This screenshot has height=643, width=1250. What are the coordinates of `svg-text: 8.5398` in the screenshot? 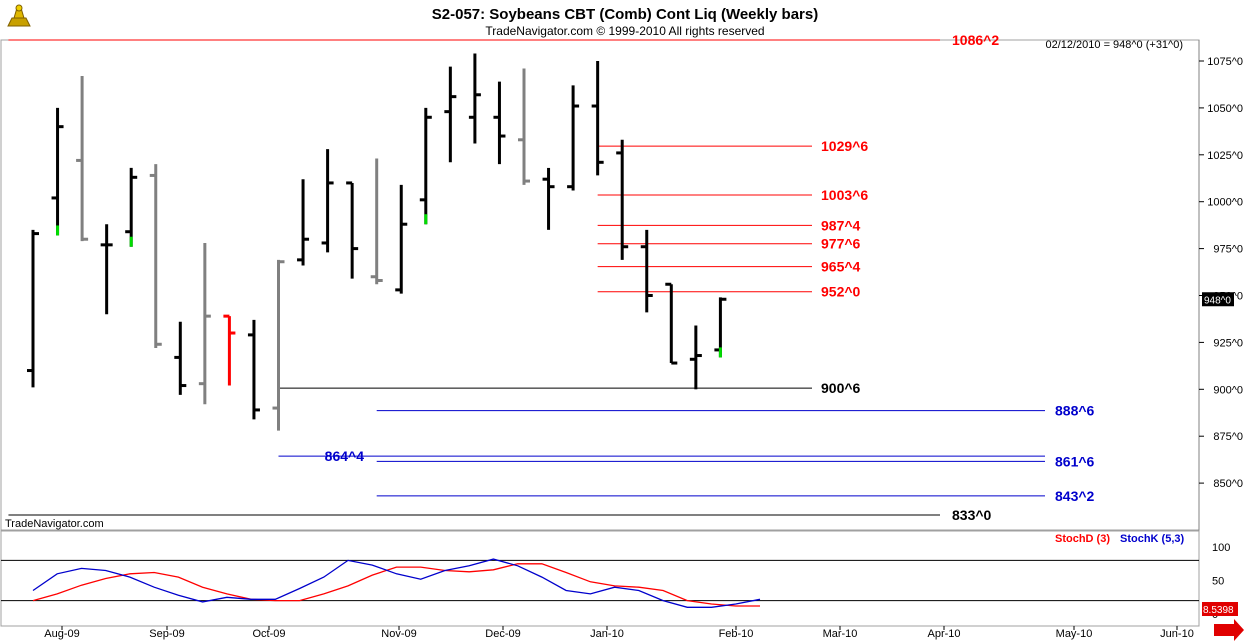 It's located at (1218, 610).